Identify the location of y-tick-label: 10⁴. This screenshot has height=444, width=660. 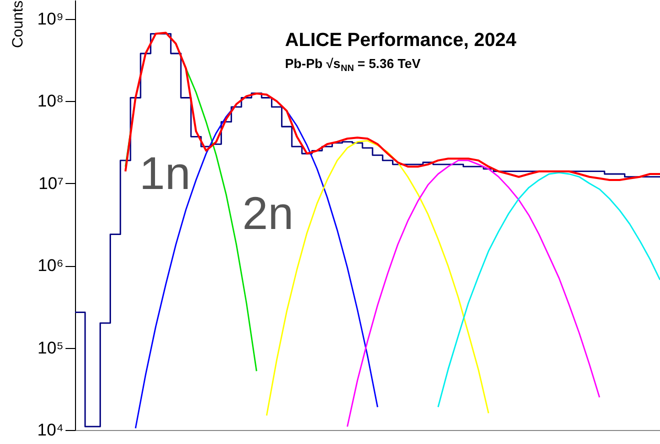
(50, 430).